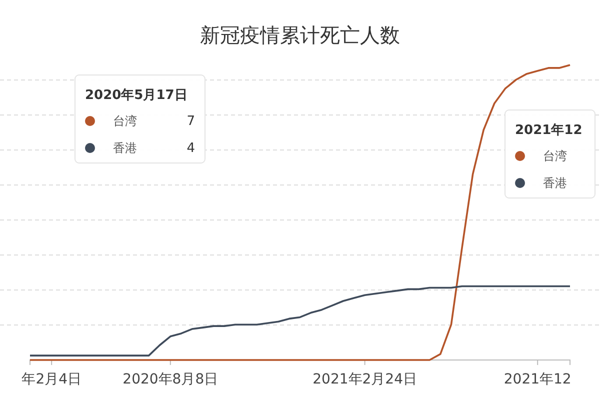 The image size is (600, 400). I want to click on annotation: 4, so click(190, 148).